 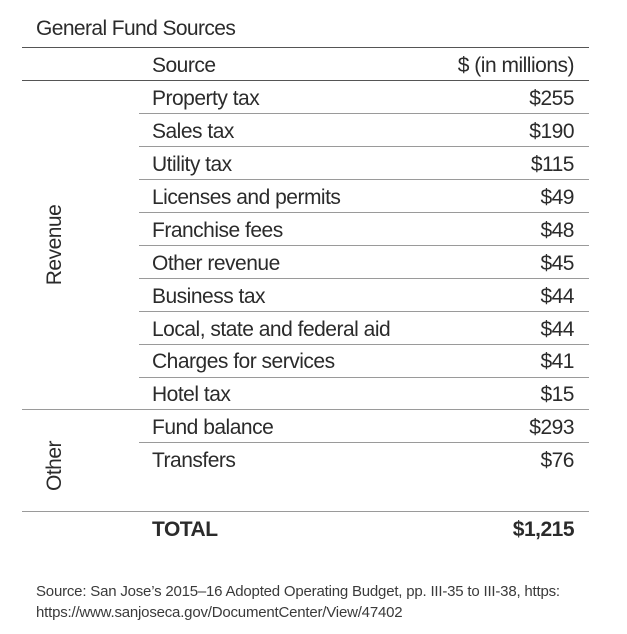 What do you see at coordinates (305, 80) in the screenshot?
I see `header-rule` at bounding box center [305, 80].